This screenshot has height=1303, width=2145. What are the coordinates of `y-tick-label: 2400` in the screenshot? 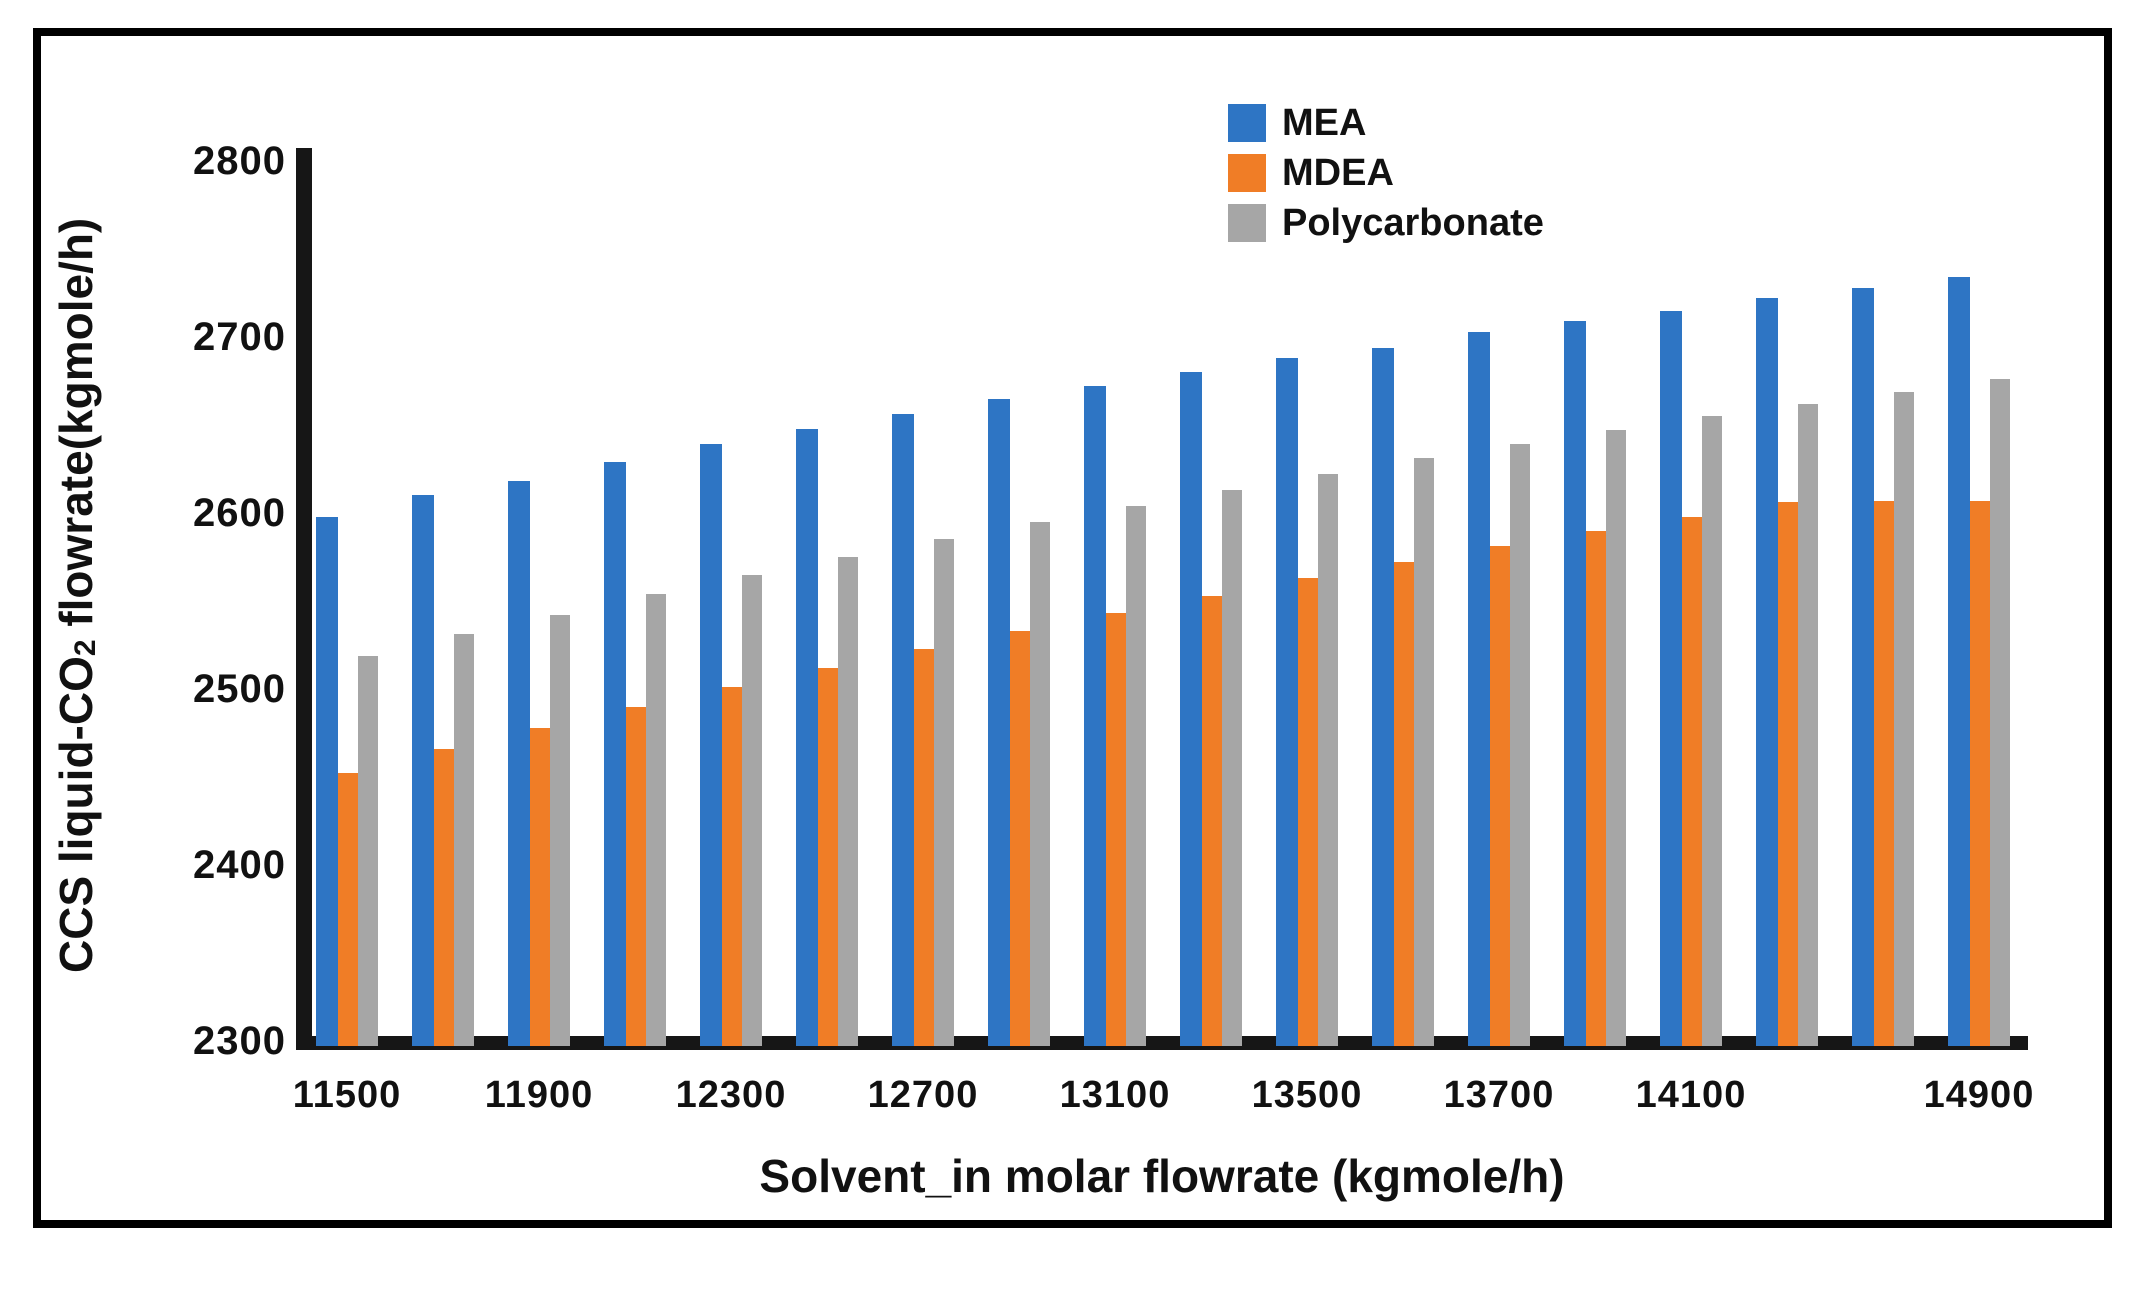 It's located at (239, 865).